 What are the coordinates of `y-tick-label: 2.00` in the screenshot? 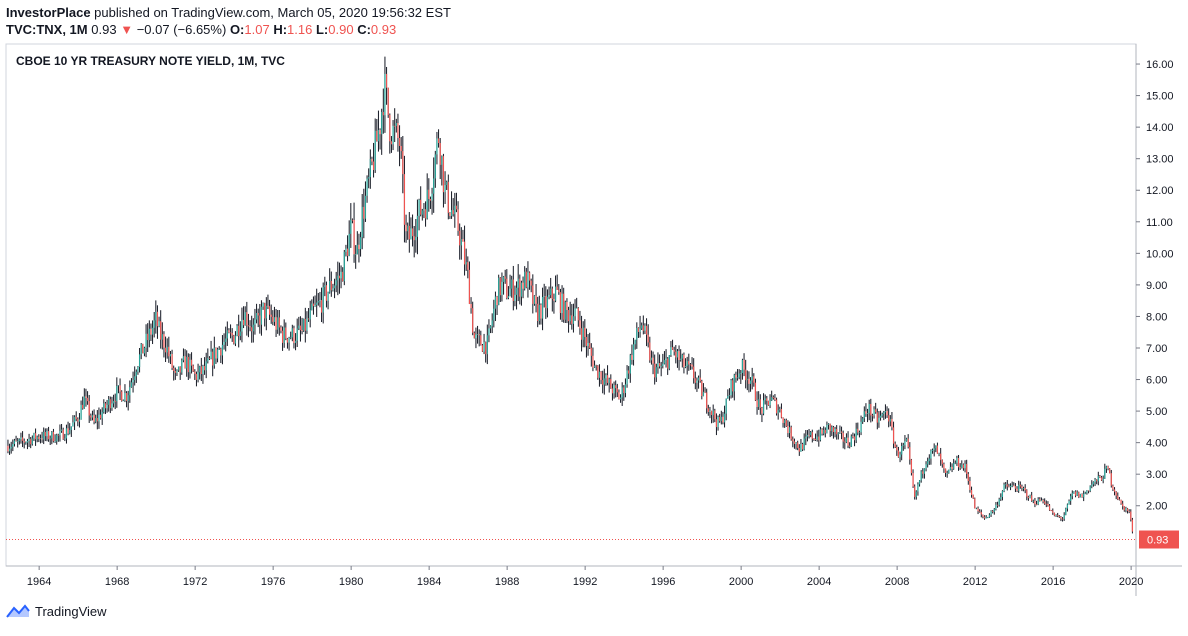 It's located at (1156, 507).